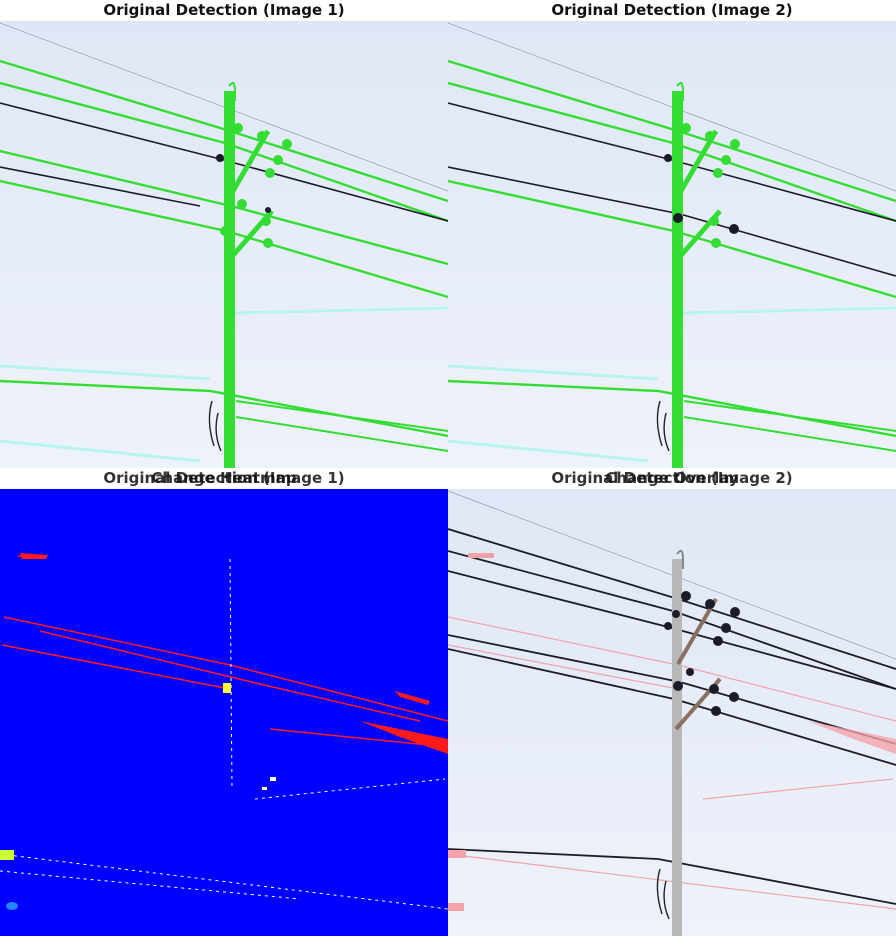 Image resolution: width=896 pixels, height=937 pixels. I want to click on panel-title-overlay: Change Overlay, so click(672, 478).